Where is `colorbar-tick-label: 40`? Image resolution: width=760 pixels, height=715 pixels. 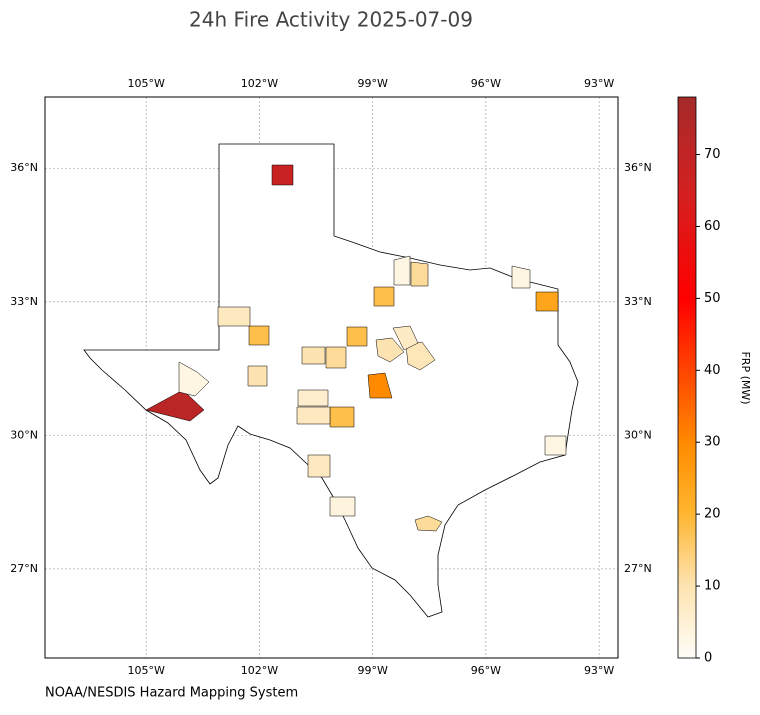
colorbar-tick-label: 40 is located at coordinates (712, 370).